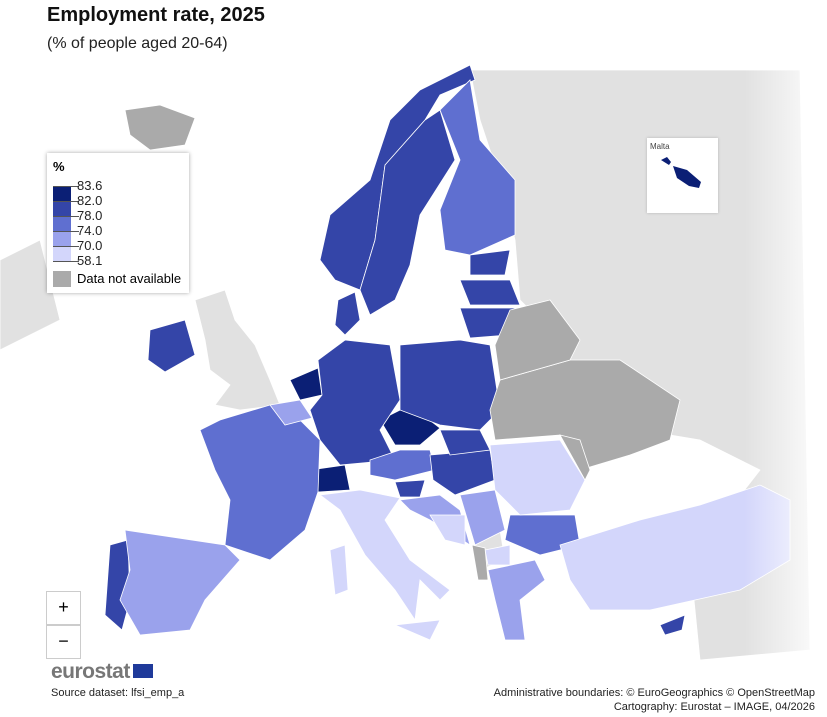 The height and width of the screenshot is (717, 827). What do you see at coordinates (660, 146) in the screenshot?
I see `inset-label: Malta` at bounding box center [660, 146].